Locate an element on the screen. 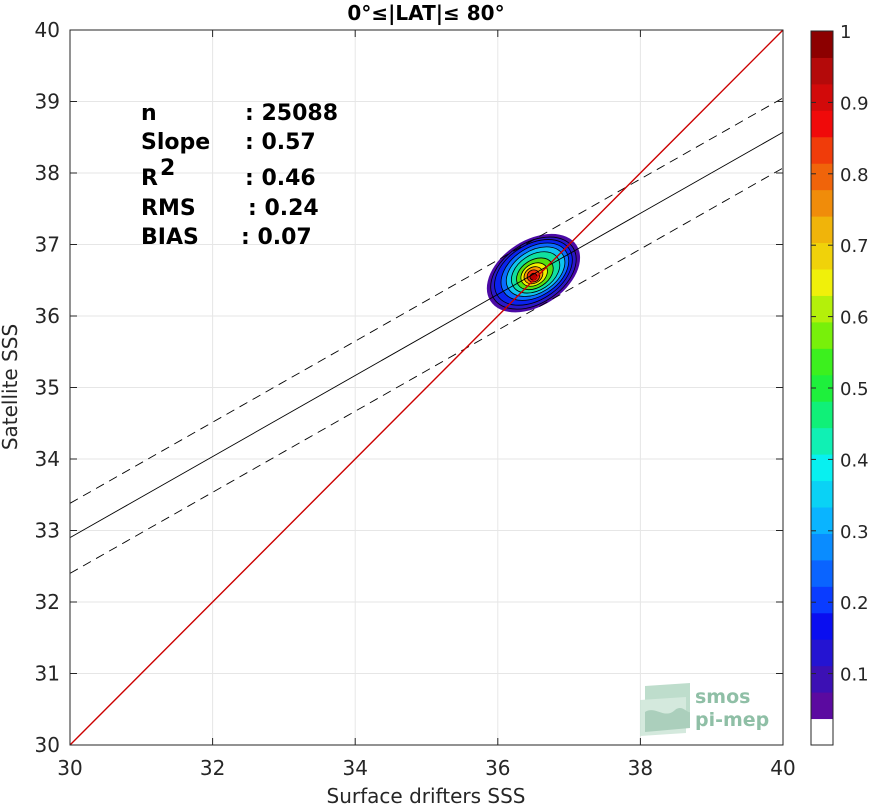  stat-value-bias: : 0.07 is located at coordinates (276, 237).